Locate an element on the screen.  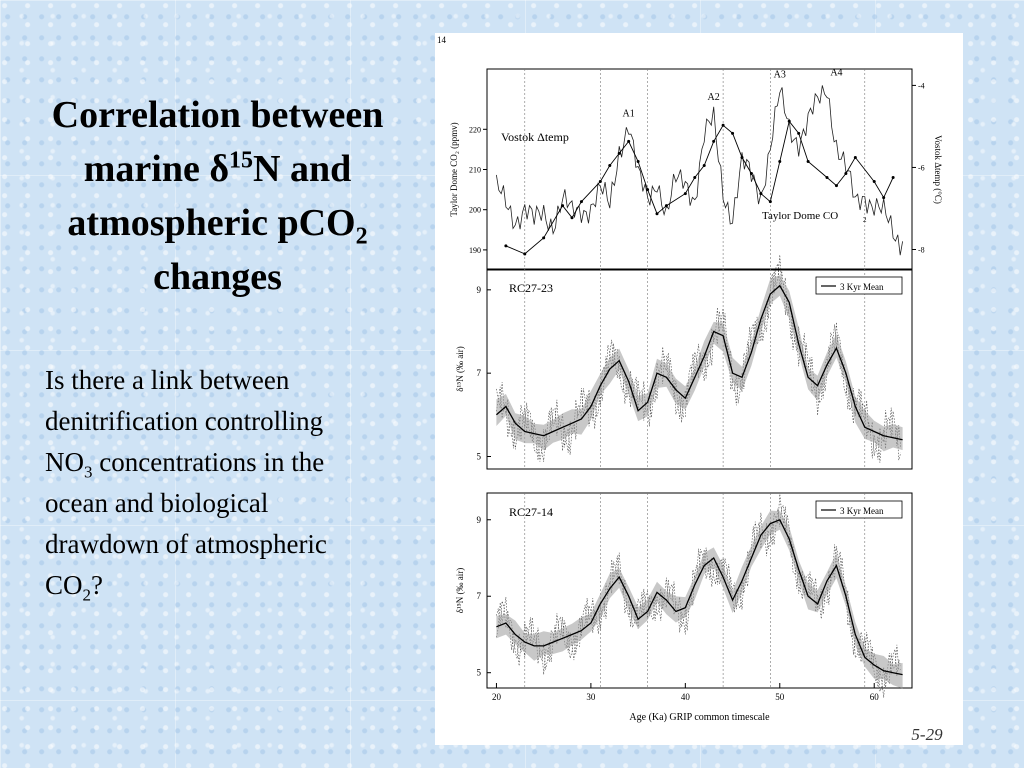
rc2723-title: RC27-23 is located at coordinates (531, 288).